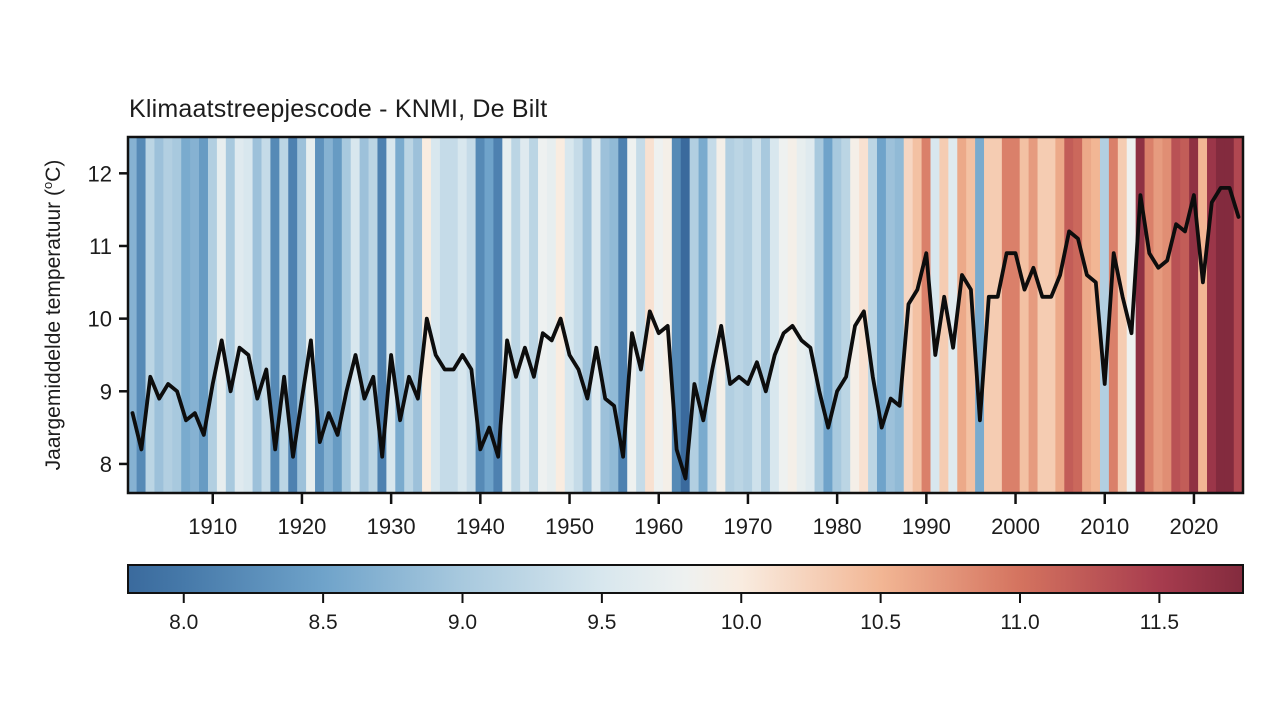 The height and width of the screenshot is (720, 1280). I want to click on stripe-1942, so click(498, 315).